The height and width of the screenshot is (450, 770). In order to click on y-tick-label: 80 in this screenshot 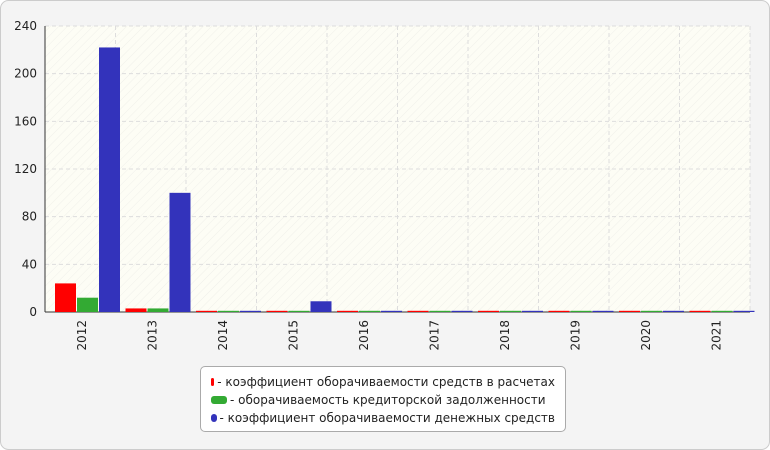, I will do `click(29, 217)`.